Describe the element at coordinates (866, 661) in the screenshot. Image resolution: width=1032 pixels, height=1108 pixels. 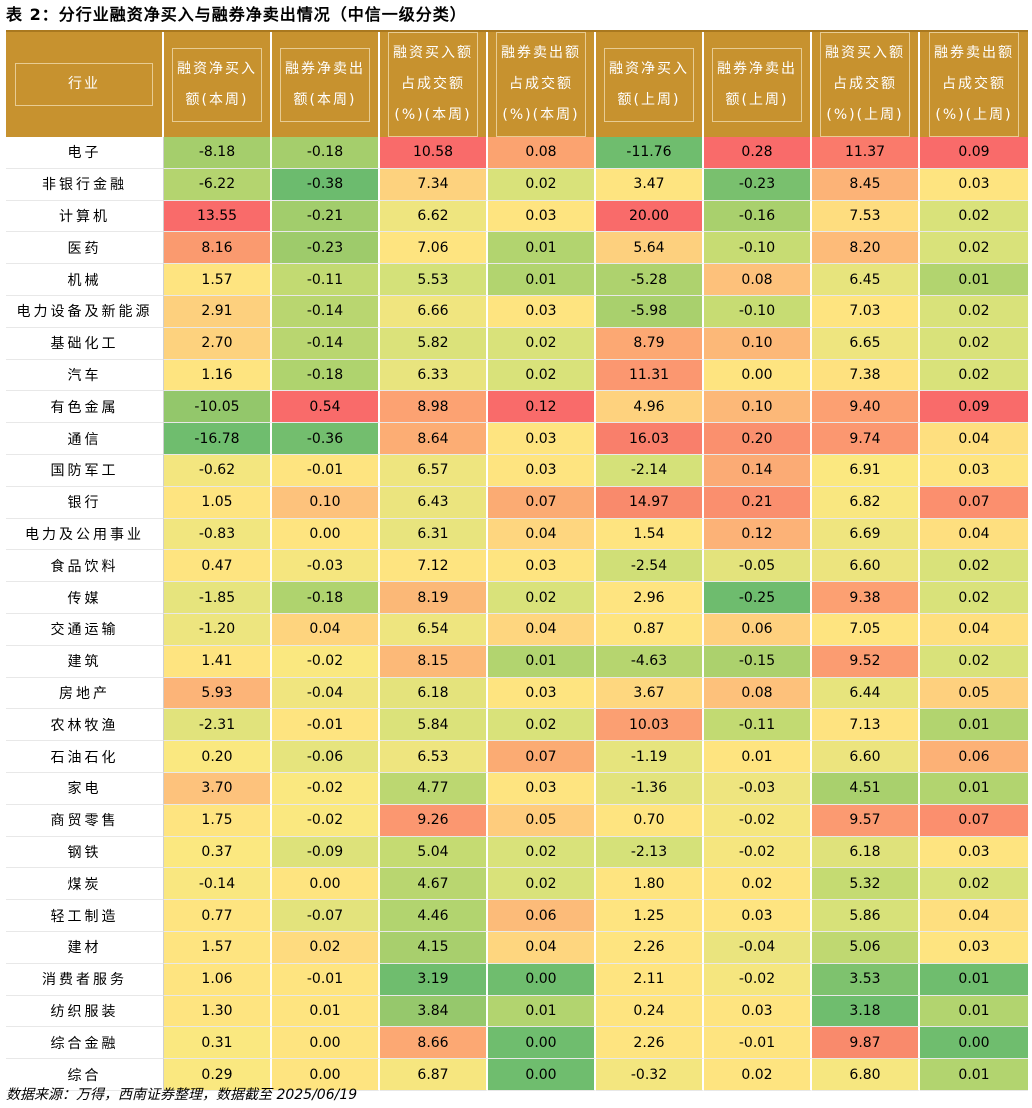
I see `value-cell: 9.52` at that location.